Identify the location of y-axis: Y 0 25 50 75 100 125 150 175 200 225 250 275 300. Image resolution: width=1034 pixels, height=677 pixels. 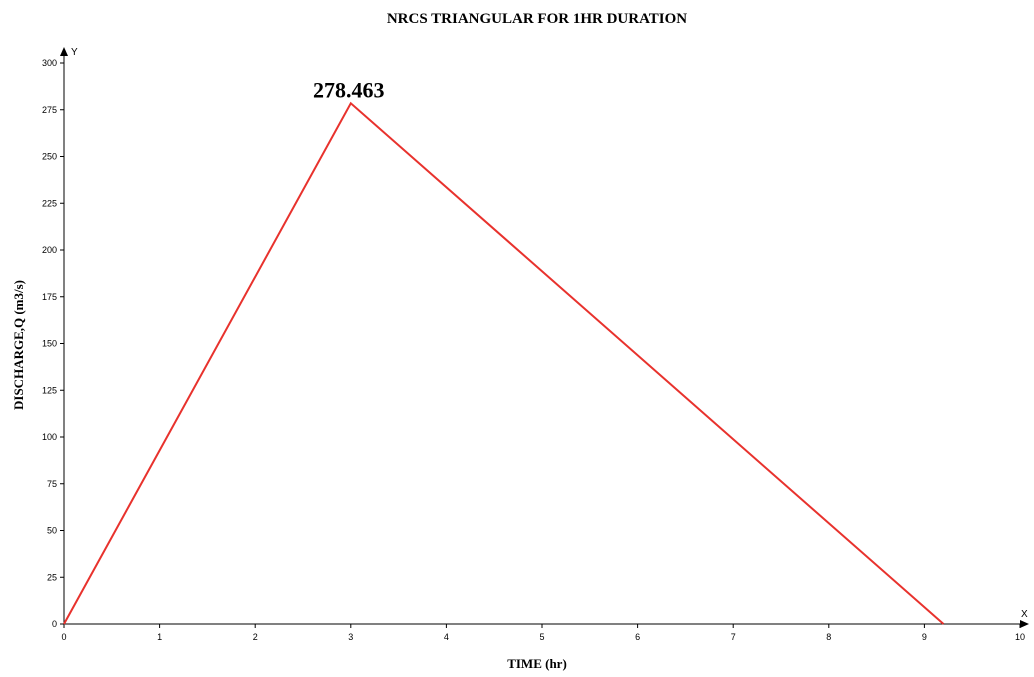
(60, 338).